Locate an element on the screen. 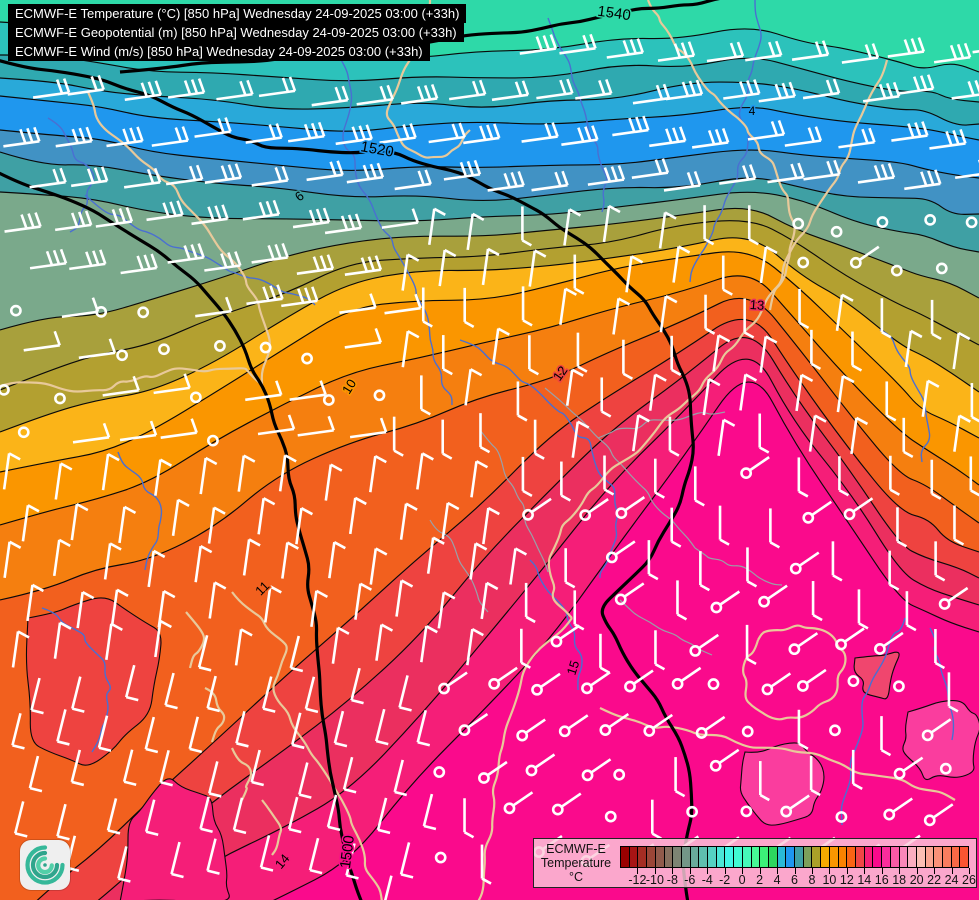 This screenshot has width=979, height=900. legend-tick-label: 14 is located at coordinates (864, 880).